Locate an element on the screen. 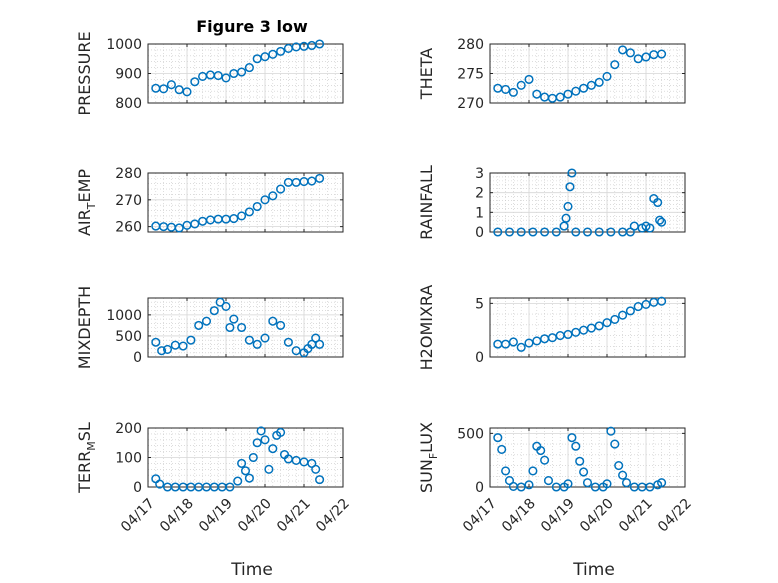 The image size is (778, 583). subplot-3: 260 270 280 AIRTEMP is located at coordinates (209, 201).